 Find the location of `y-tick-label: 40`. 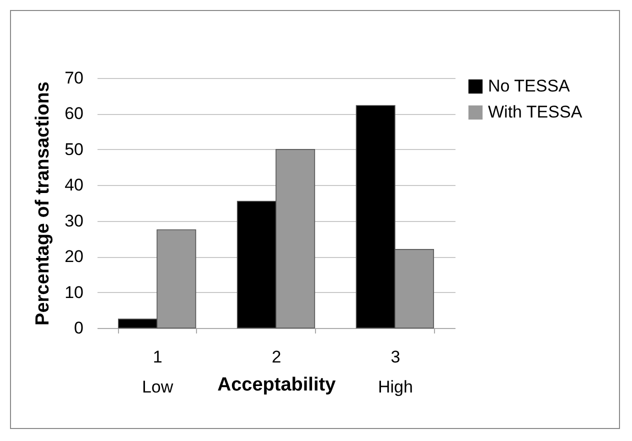

y-tick-label: 40 is located at coordinates (74, 185).